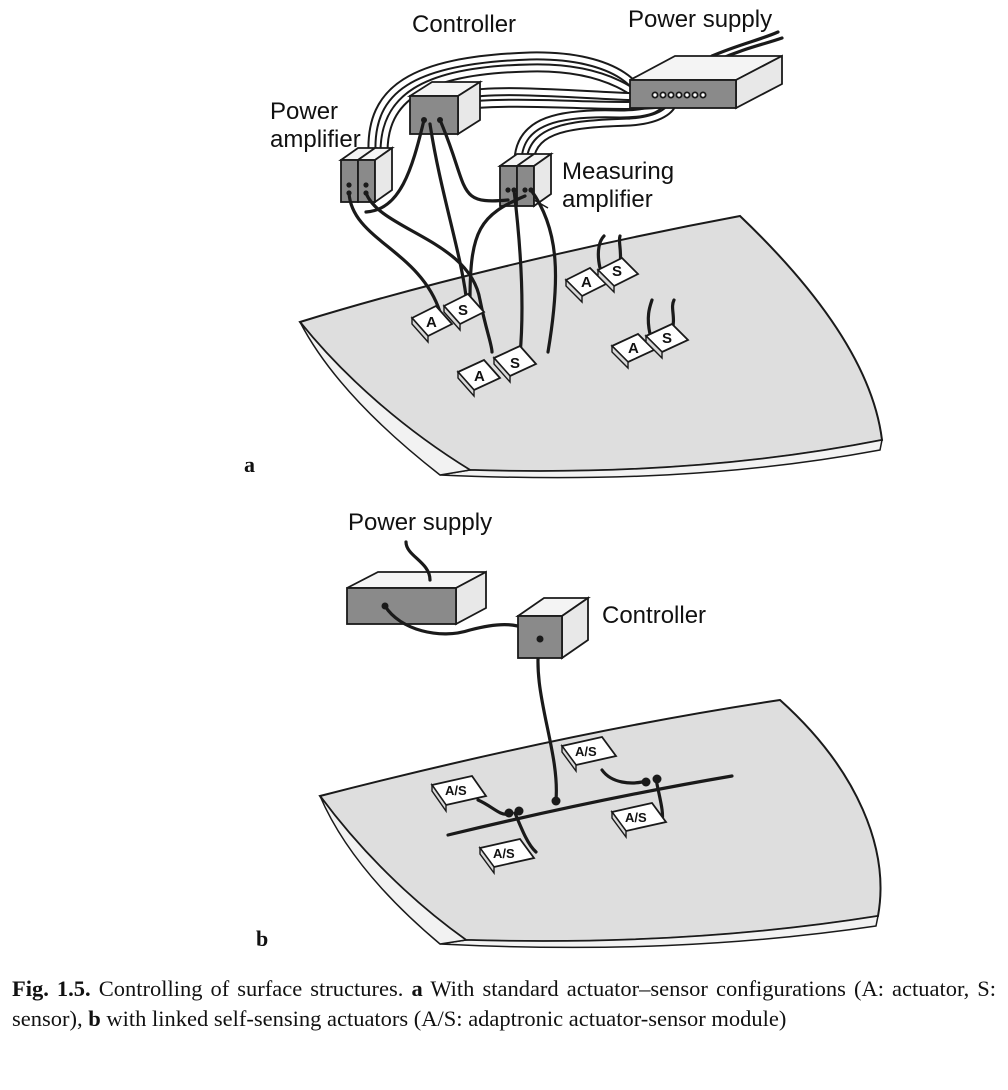  Describe the element at coordinates (618, 171) in the screenshot. I see `panel-a-measuring-amplifier-label-line1: Measuring` at that location.